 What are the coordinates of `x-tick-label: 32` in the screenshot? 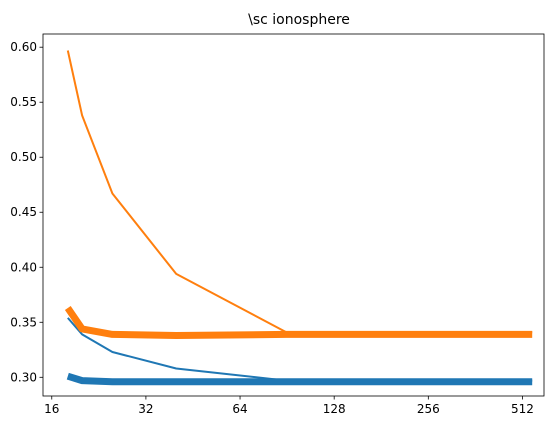 It's located at (145, 409).